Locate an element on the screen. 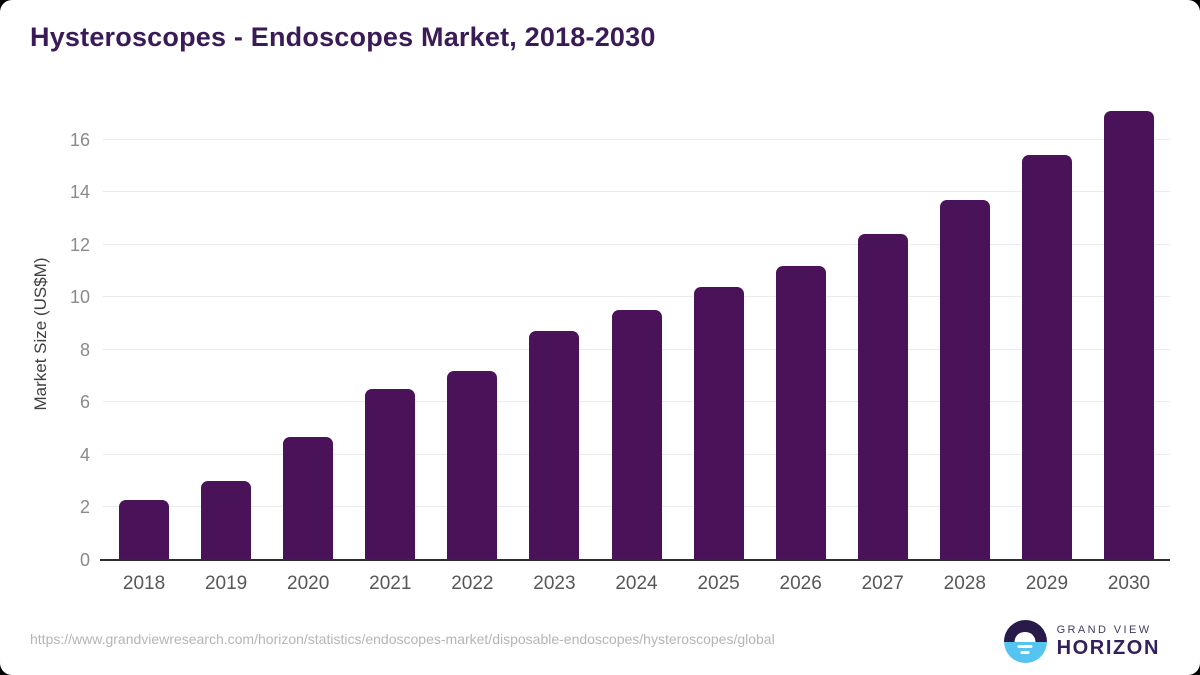 The width and height of the screenshot is (1200, 675). bar-column: 2030 is located at coordinates (1129, 351).